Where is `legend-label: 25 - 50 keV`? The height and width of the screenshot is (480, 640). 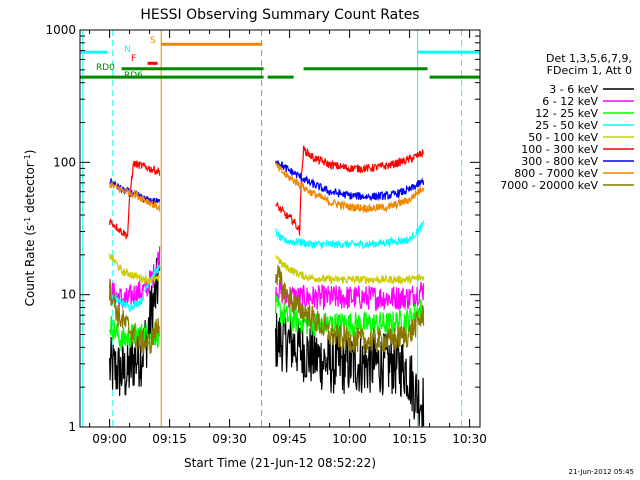 legend-label: 25 - 50 keV is located at coordinates (566, 125).